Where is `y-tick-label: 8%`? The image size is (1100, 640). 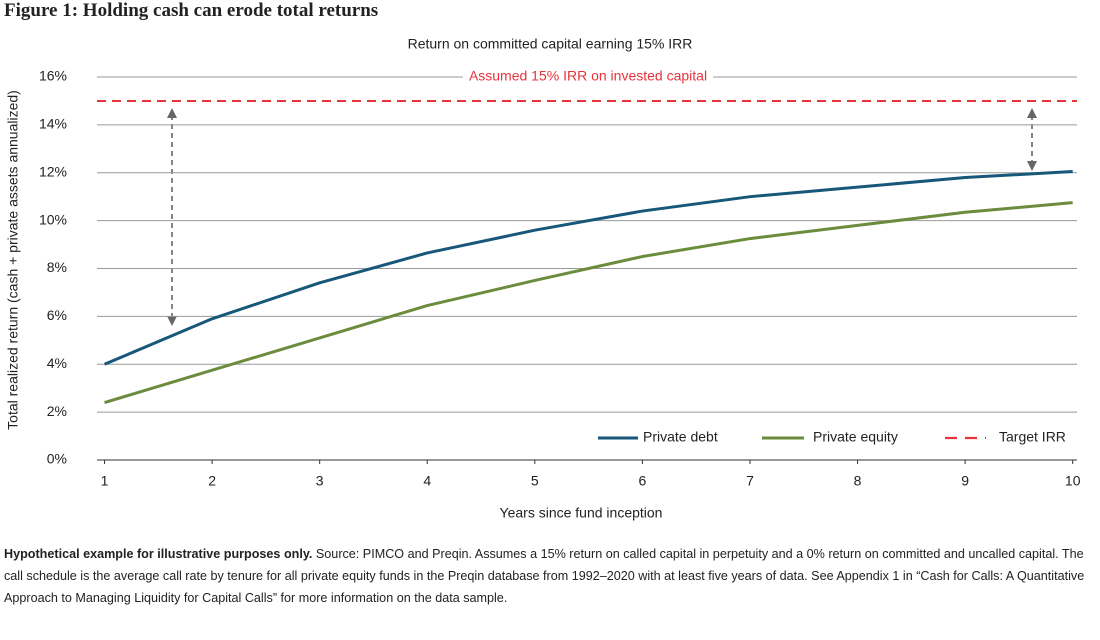 y-tick-label: 8% is located at coordinates (57, 267).